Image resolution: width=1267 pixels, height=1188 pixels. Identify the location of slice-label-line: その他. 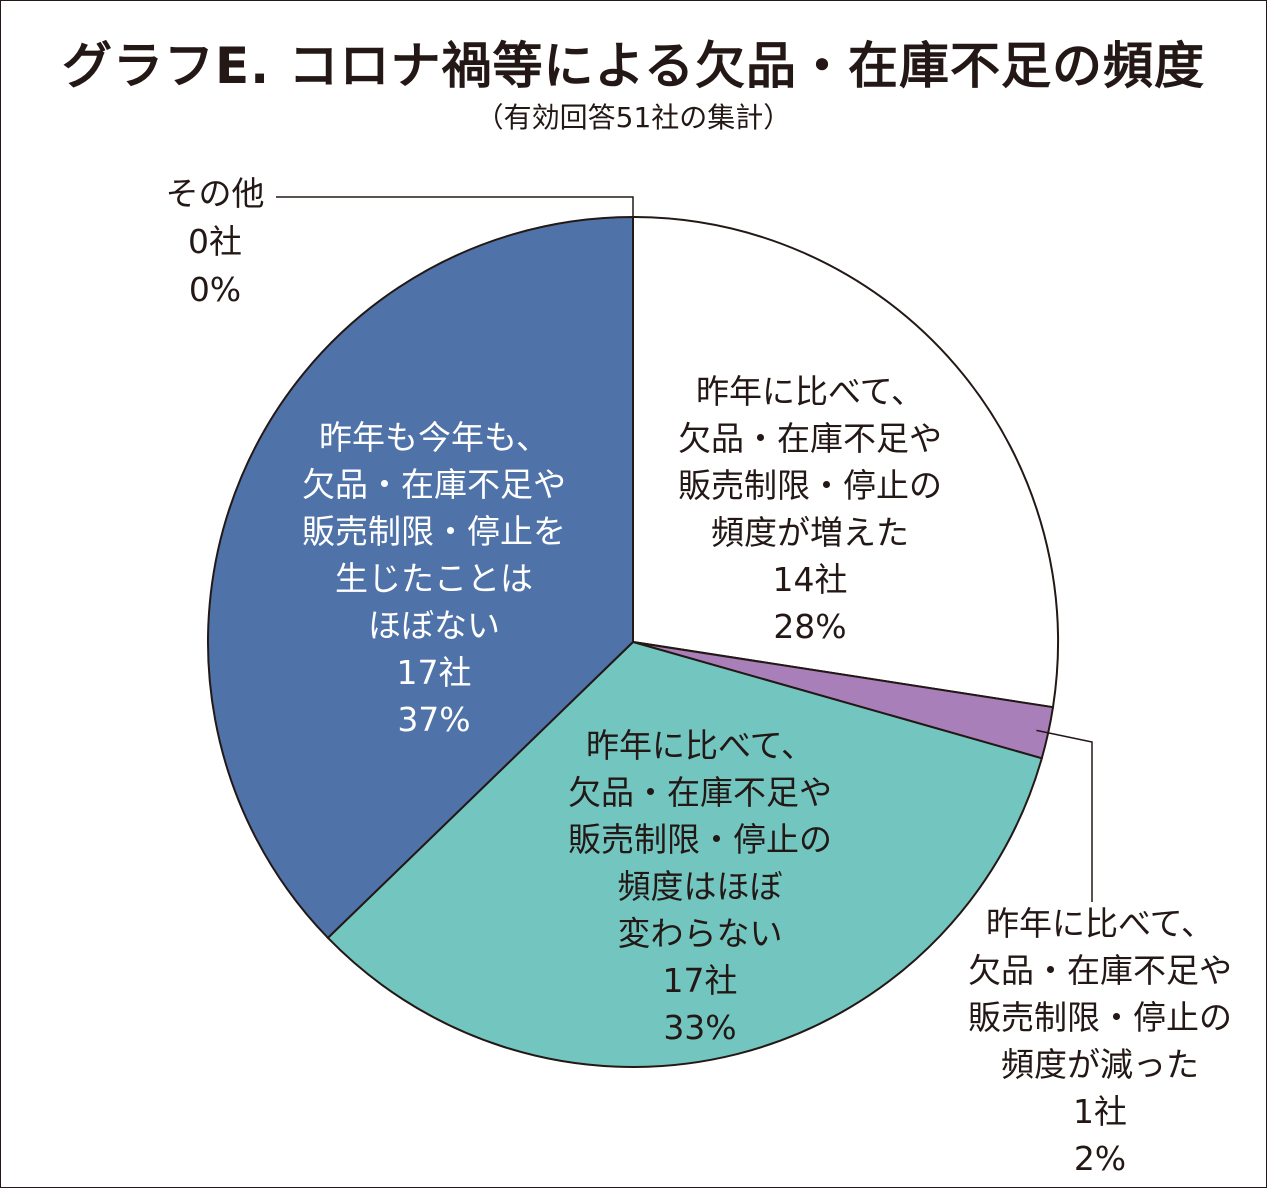
(215, 193).